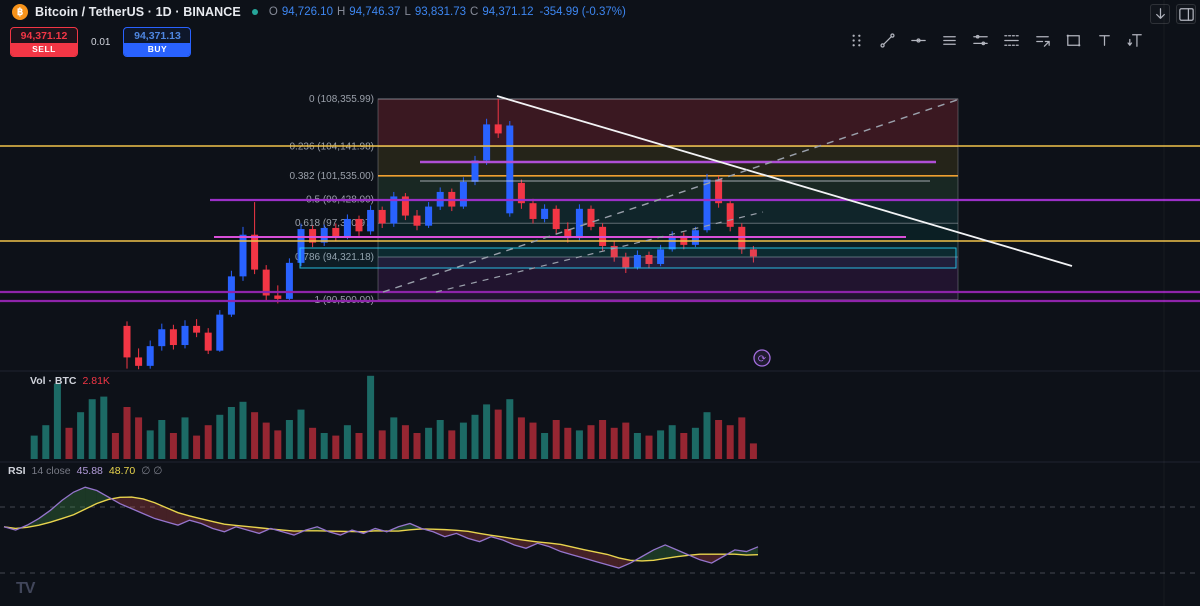  I want to click on buy-button: 94,371.13 BUY, so click(157, 42).